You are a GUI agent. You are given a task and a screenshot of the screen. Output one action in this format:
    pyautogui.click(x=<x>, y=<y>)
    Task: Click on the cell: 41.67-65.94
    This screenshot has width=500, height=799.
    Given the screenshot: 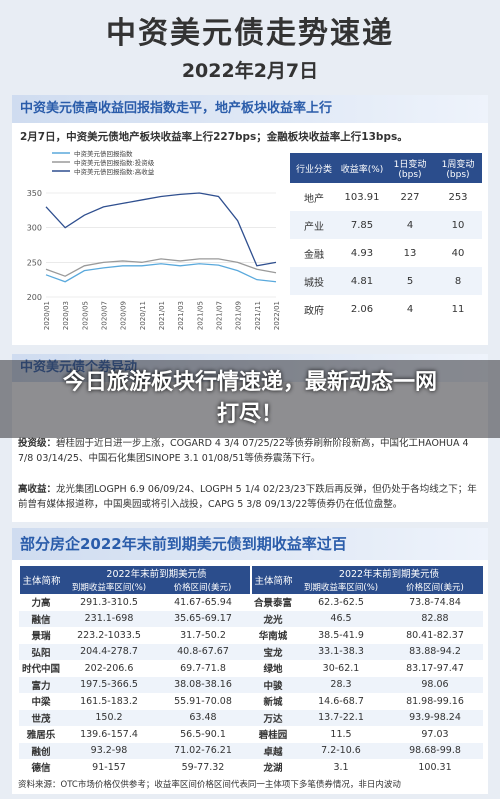 What is the action you would take?
    pyautogui.click(x=203, y=602)
    